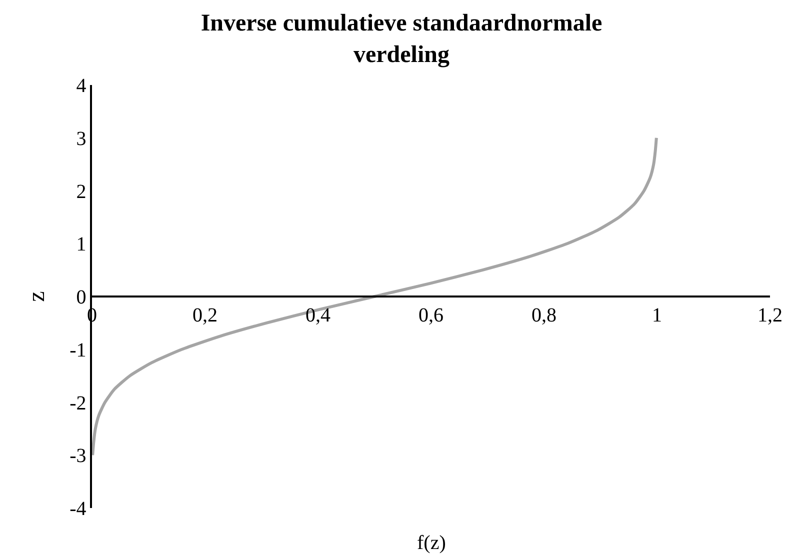 The height and width of the screenshot is (557, 803). Describe the element at coordinates (770, 315) in the screenshot. I see `x-tick-label: 1,2` at that location.